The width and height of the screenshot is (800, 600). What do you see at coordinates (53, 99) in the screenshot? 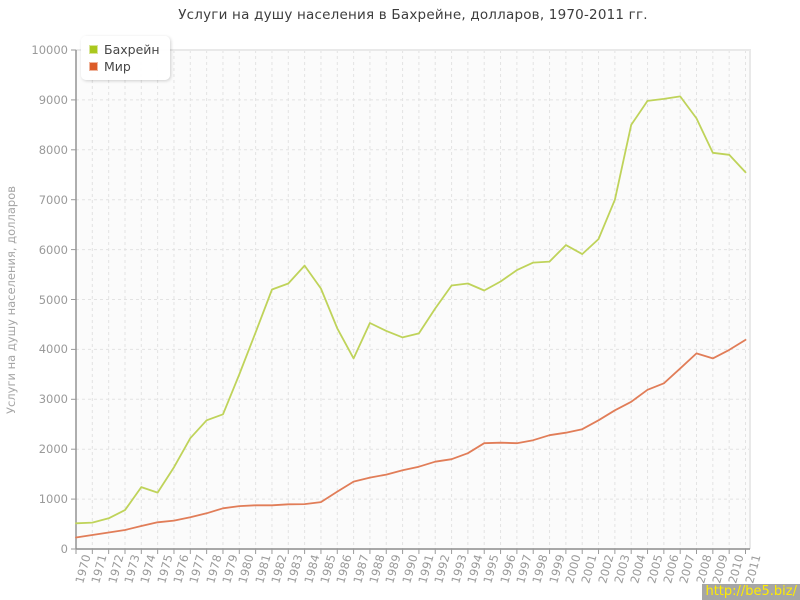
I see `y-tick-label: 9000` at bounding box center [53, 99].